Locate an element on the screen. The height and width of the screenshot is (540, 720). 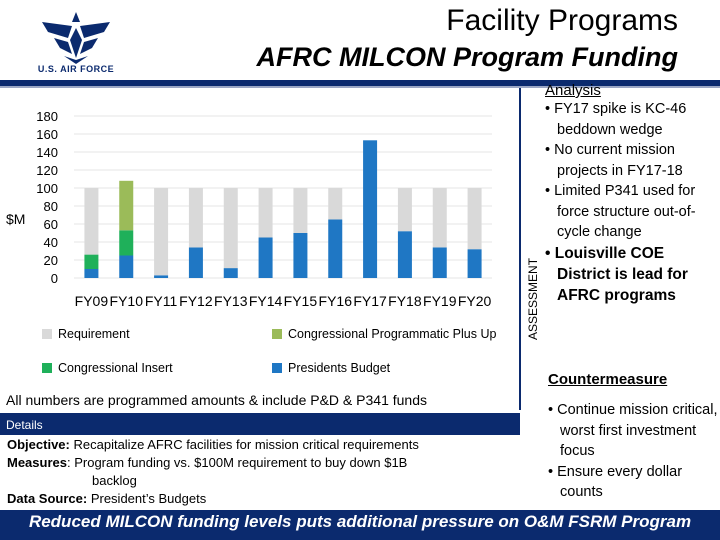
x-tick-label: FY14 is located at coordinates (266, 301).